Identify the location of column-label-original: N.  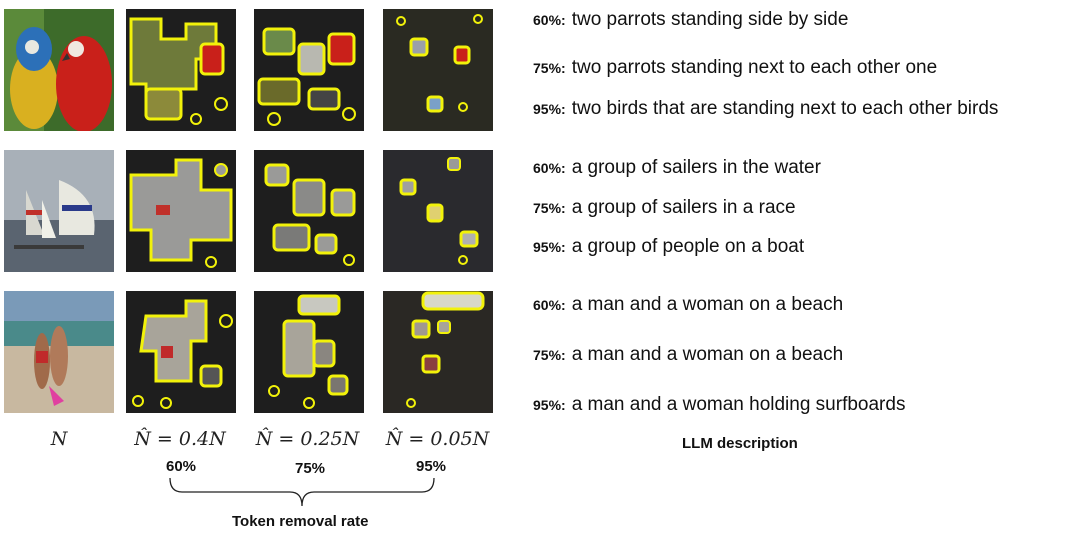
(59, 439).